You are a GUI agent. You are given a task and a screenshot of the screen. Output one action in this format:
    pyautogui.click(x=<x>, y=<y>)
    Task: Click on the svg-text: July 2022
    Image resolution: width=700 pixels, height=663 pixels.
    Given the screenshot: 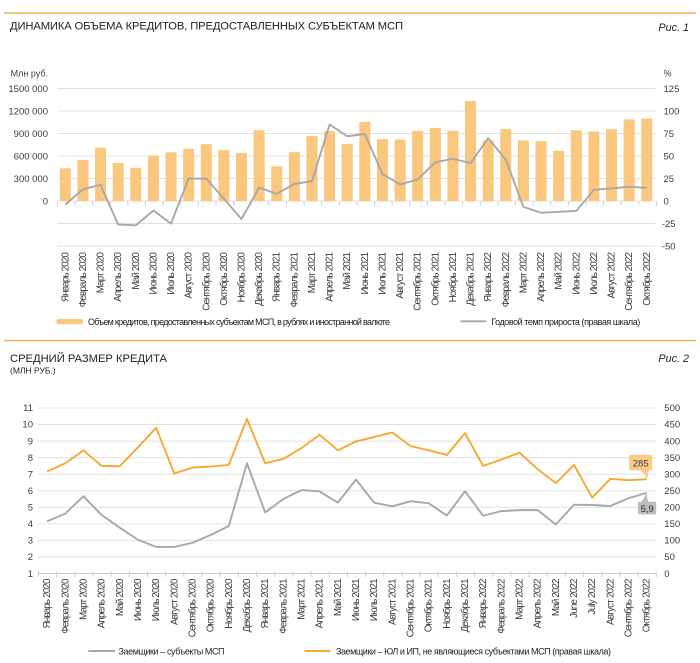 What is the action you would take?
    pyautogui.click(x=592, y=597)
    